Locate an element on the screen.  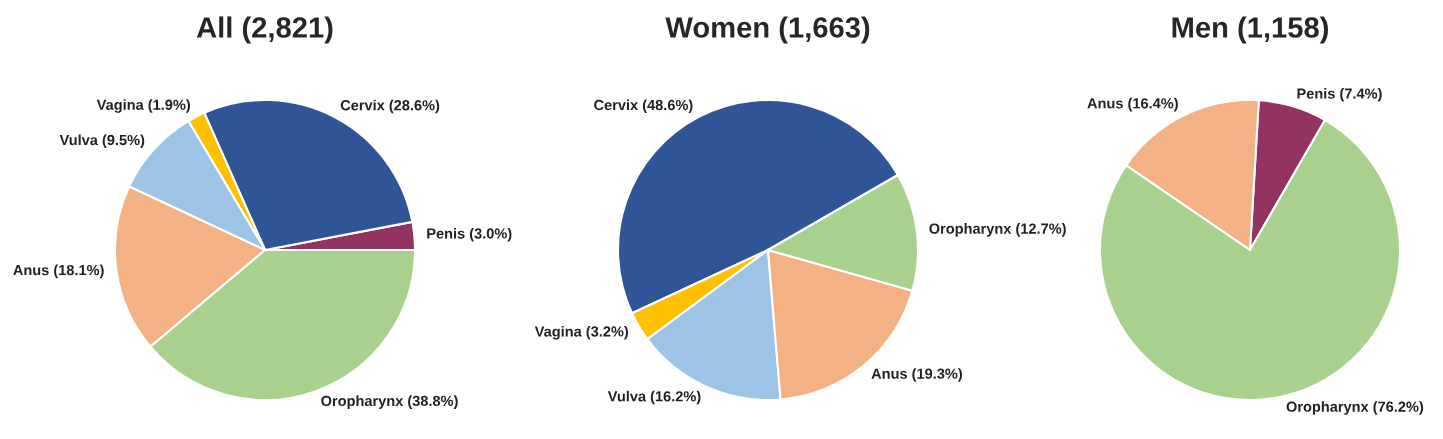
slice-label: Anus (18.1%) is located at coordinates (58, 271).